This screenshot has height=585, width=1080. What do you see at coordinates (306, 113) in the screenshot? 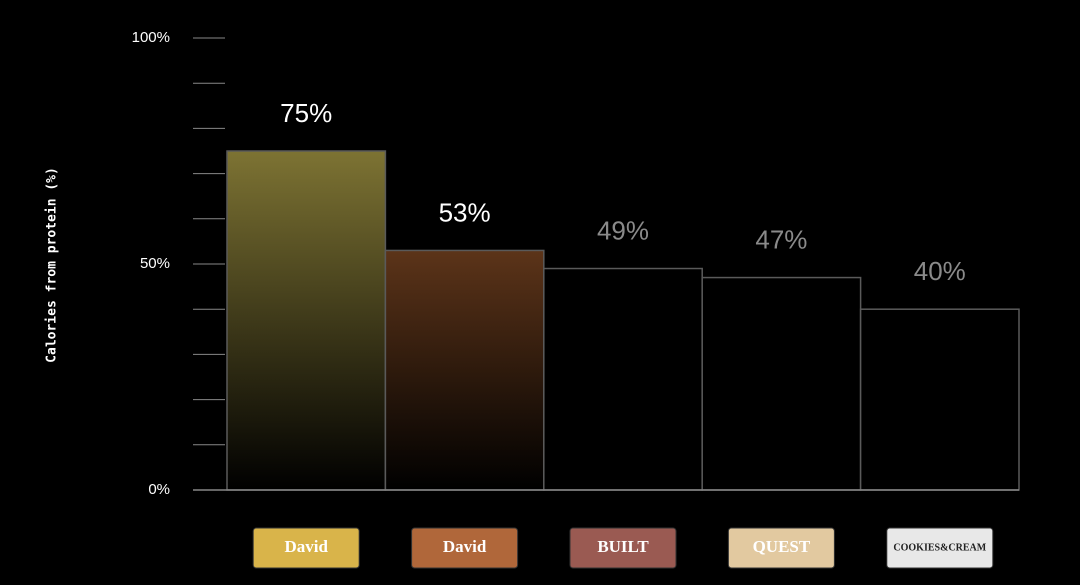
I see `value-label: 75%` at bounding box center [306, 113].